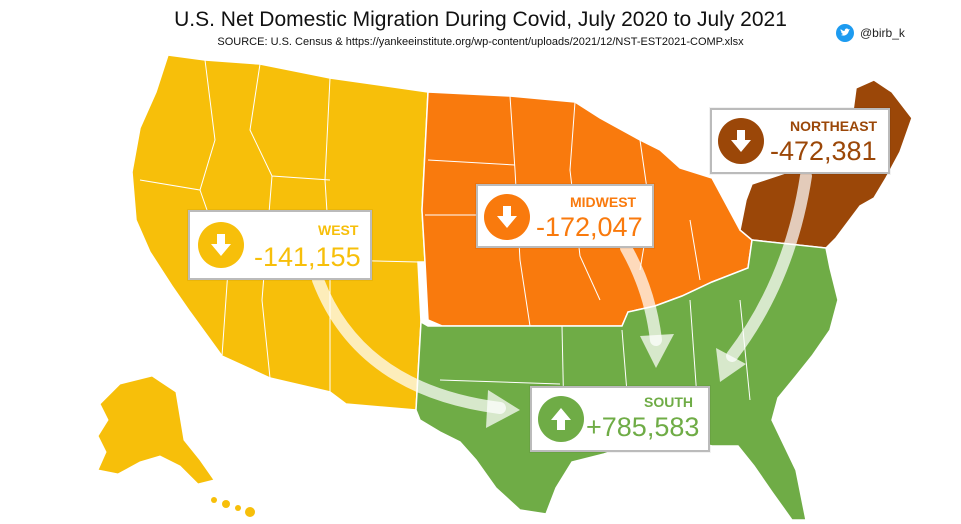 The width and height of the screenshot is (961, 524). Describe the element at coordinates (561, 419) in the screenshot. I see `up-arrow-icon` at that location.